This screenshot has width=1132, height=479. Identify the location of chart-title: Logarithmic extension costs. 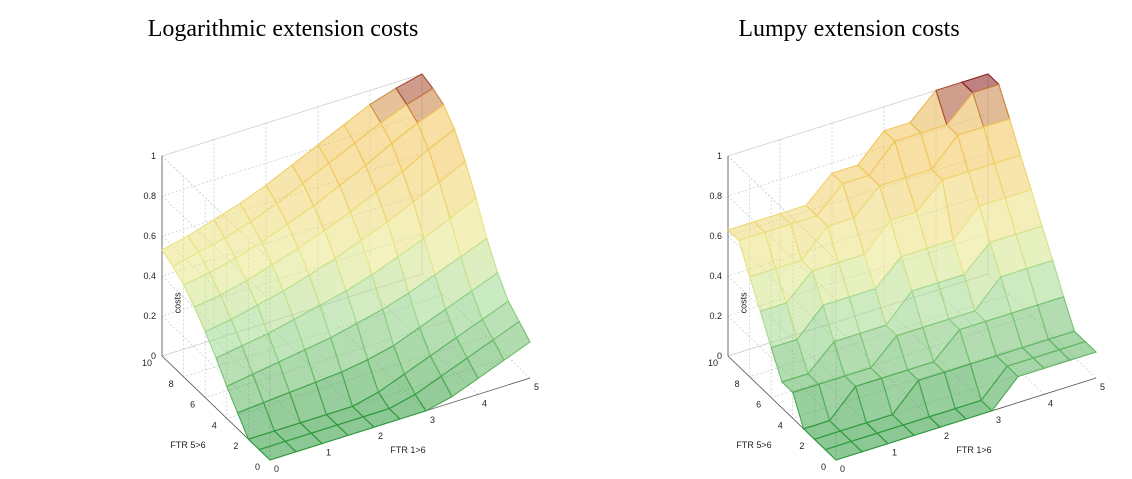
(283, 29).